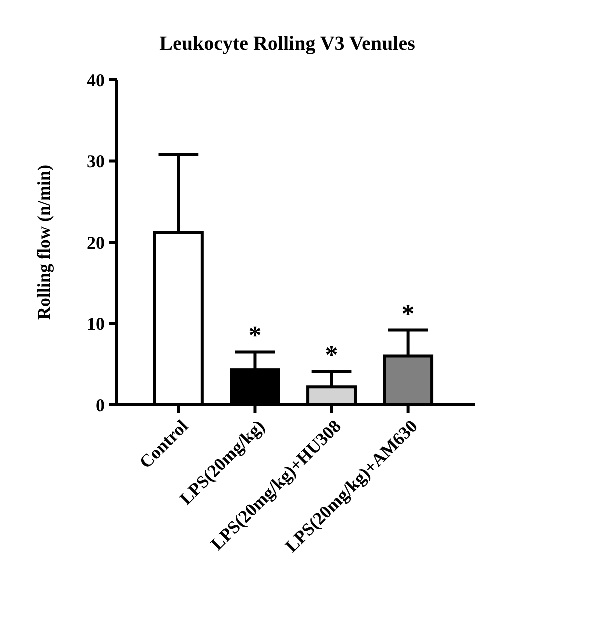 This screenshot has height=639, width=595. I want to click on y-tick-label: 30, so click(96, 162).